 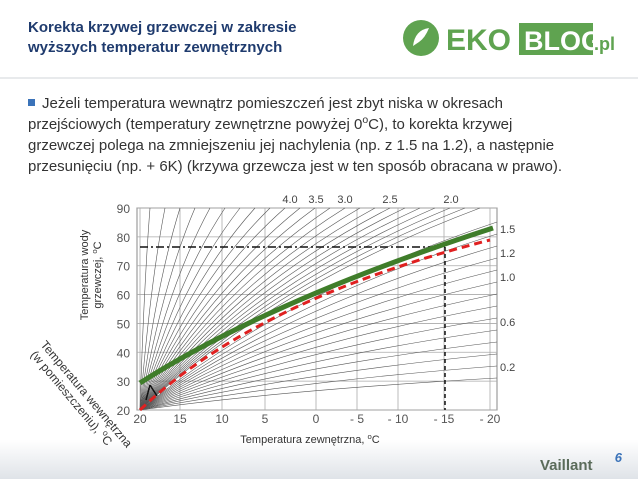 I want to click on x-tick-label: 5, so click(x=265, y=419).